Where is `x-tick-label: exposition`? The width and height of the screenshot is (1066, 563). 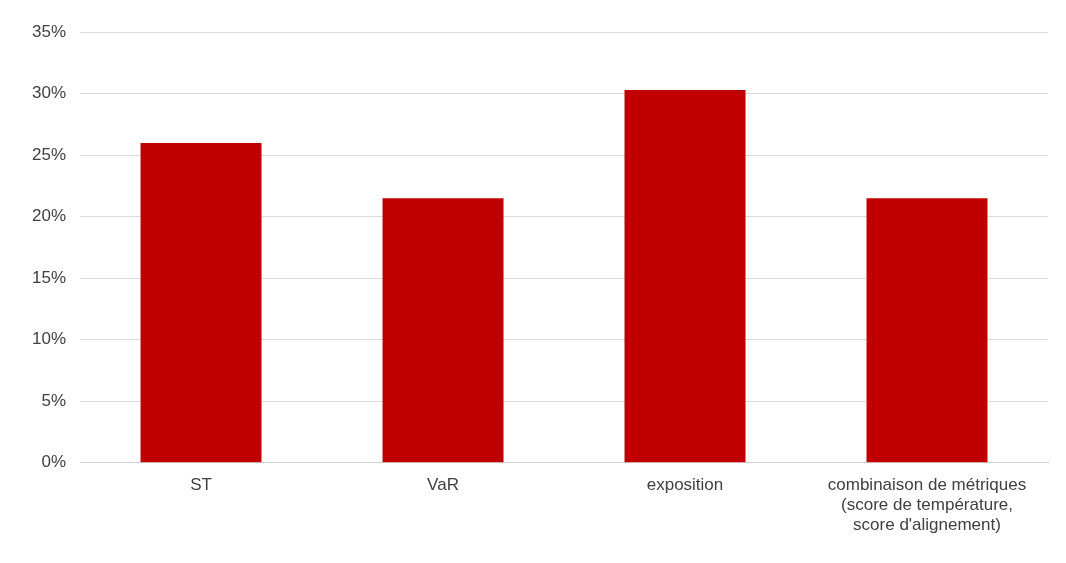
x-tick-label: exposition is located at coordinates (685, 484).